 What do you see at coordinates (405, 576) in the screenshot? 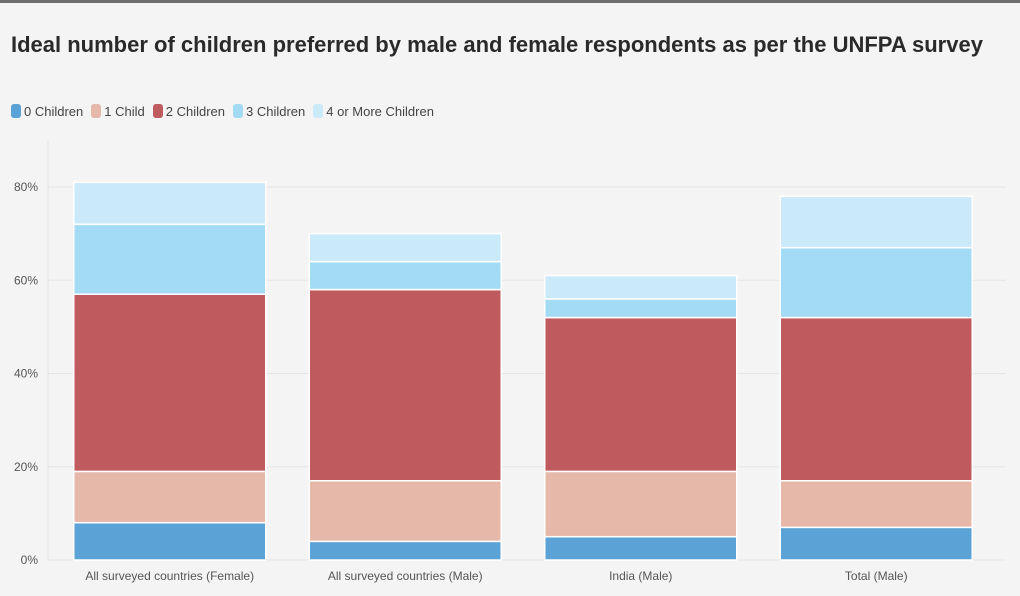
I see `x-tick-label: All surveyed countries (Male)` at bounding box center [405, 576].